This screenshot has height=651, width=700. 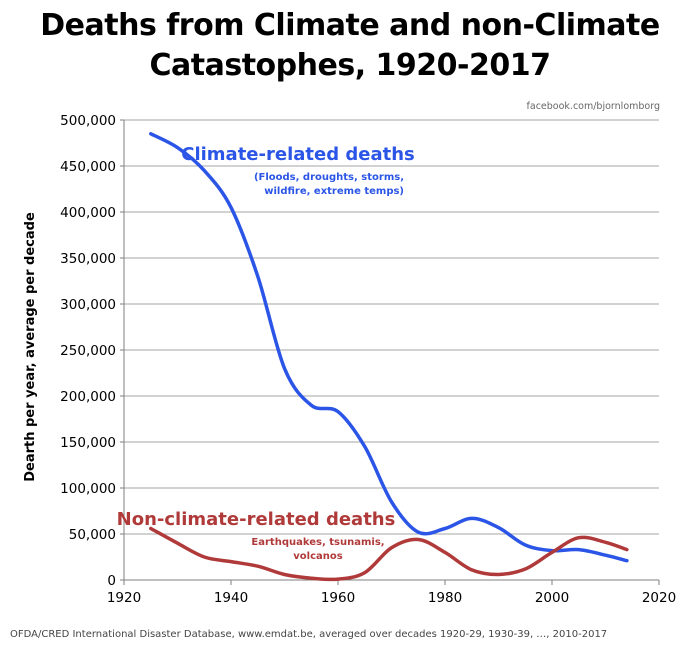 What do you see at coordinates (593, 106) in the screenshot?
I see `watermark: facebook.com/bjornlomborg` at bounding box center [593, 106].